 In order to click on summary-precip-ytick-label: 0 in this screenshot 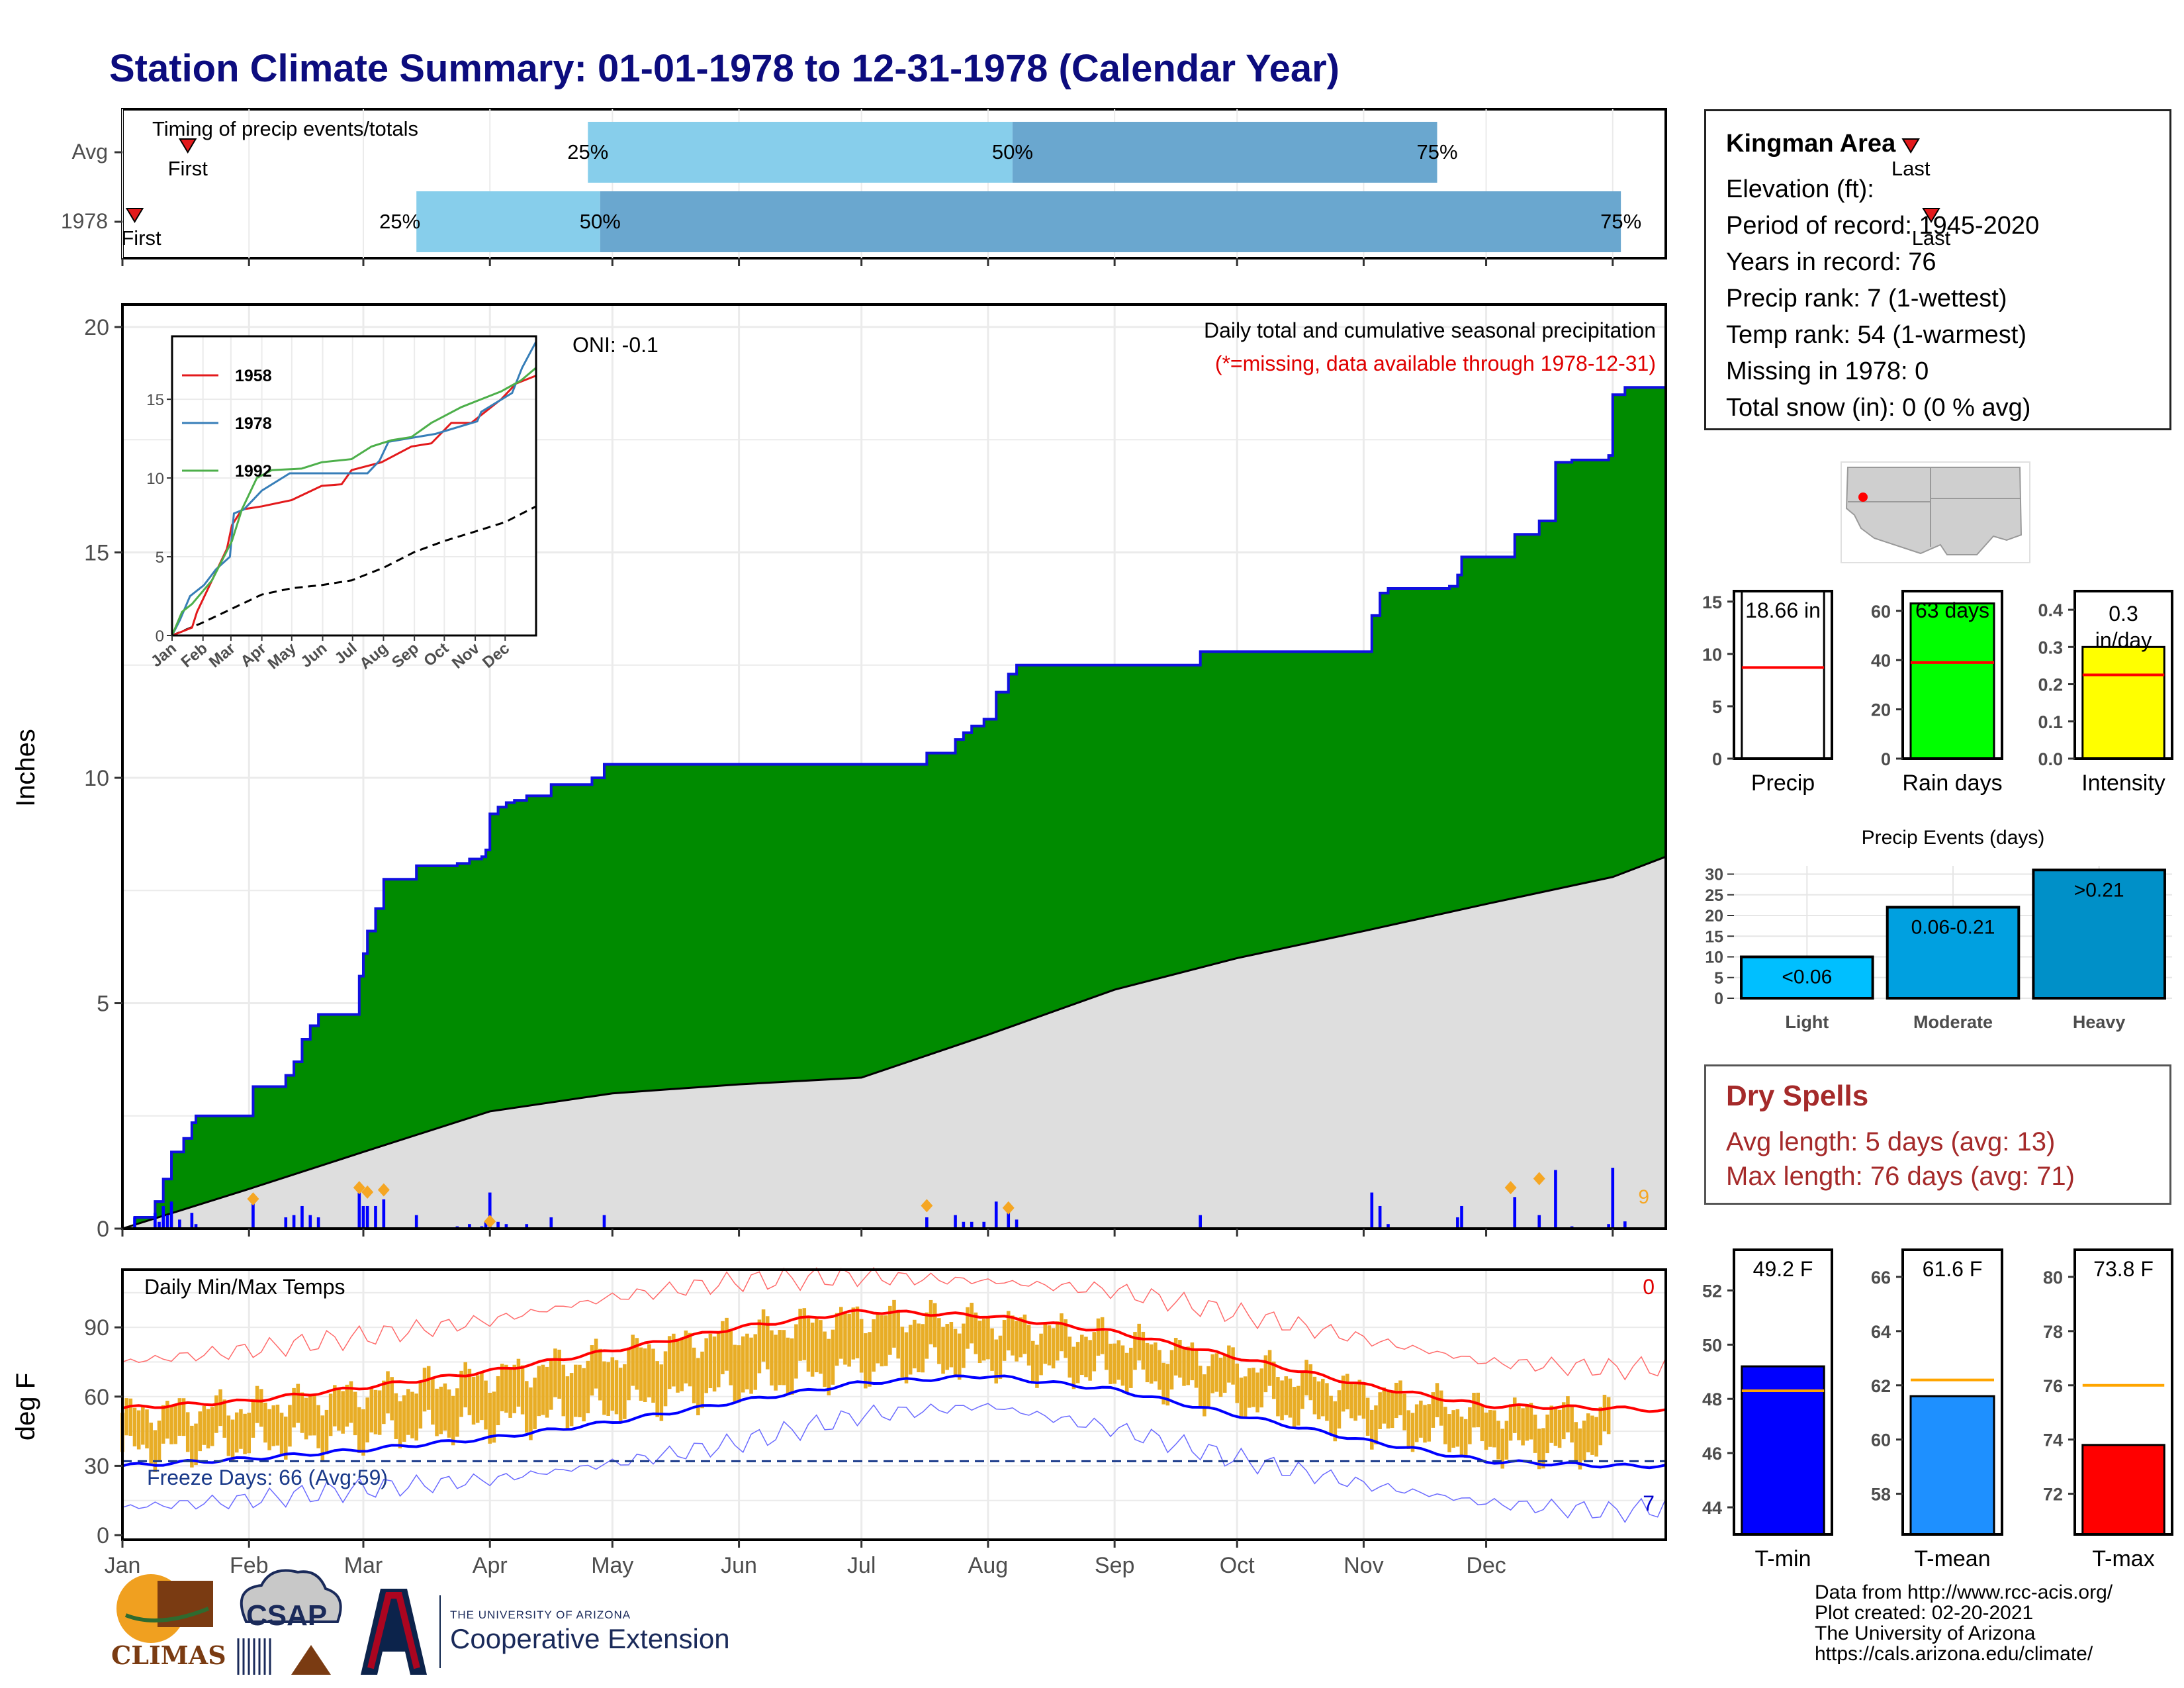, I will do `click(1717, 759)`.